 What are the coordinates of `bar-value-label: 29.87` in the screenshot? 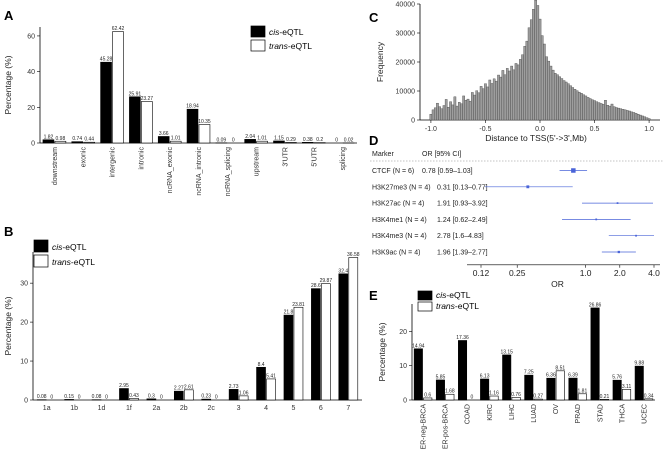 It's located at (326, 281).